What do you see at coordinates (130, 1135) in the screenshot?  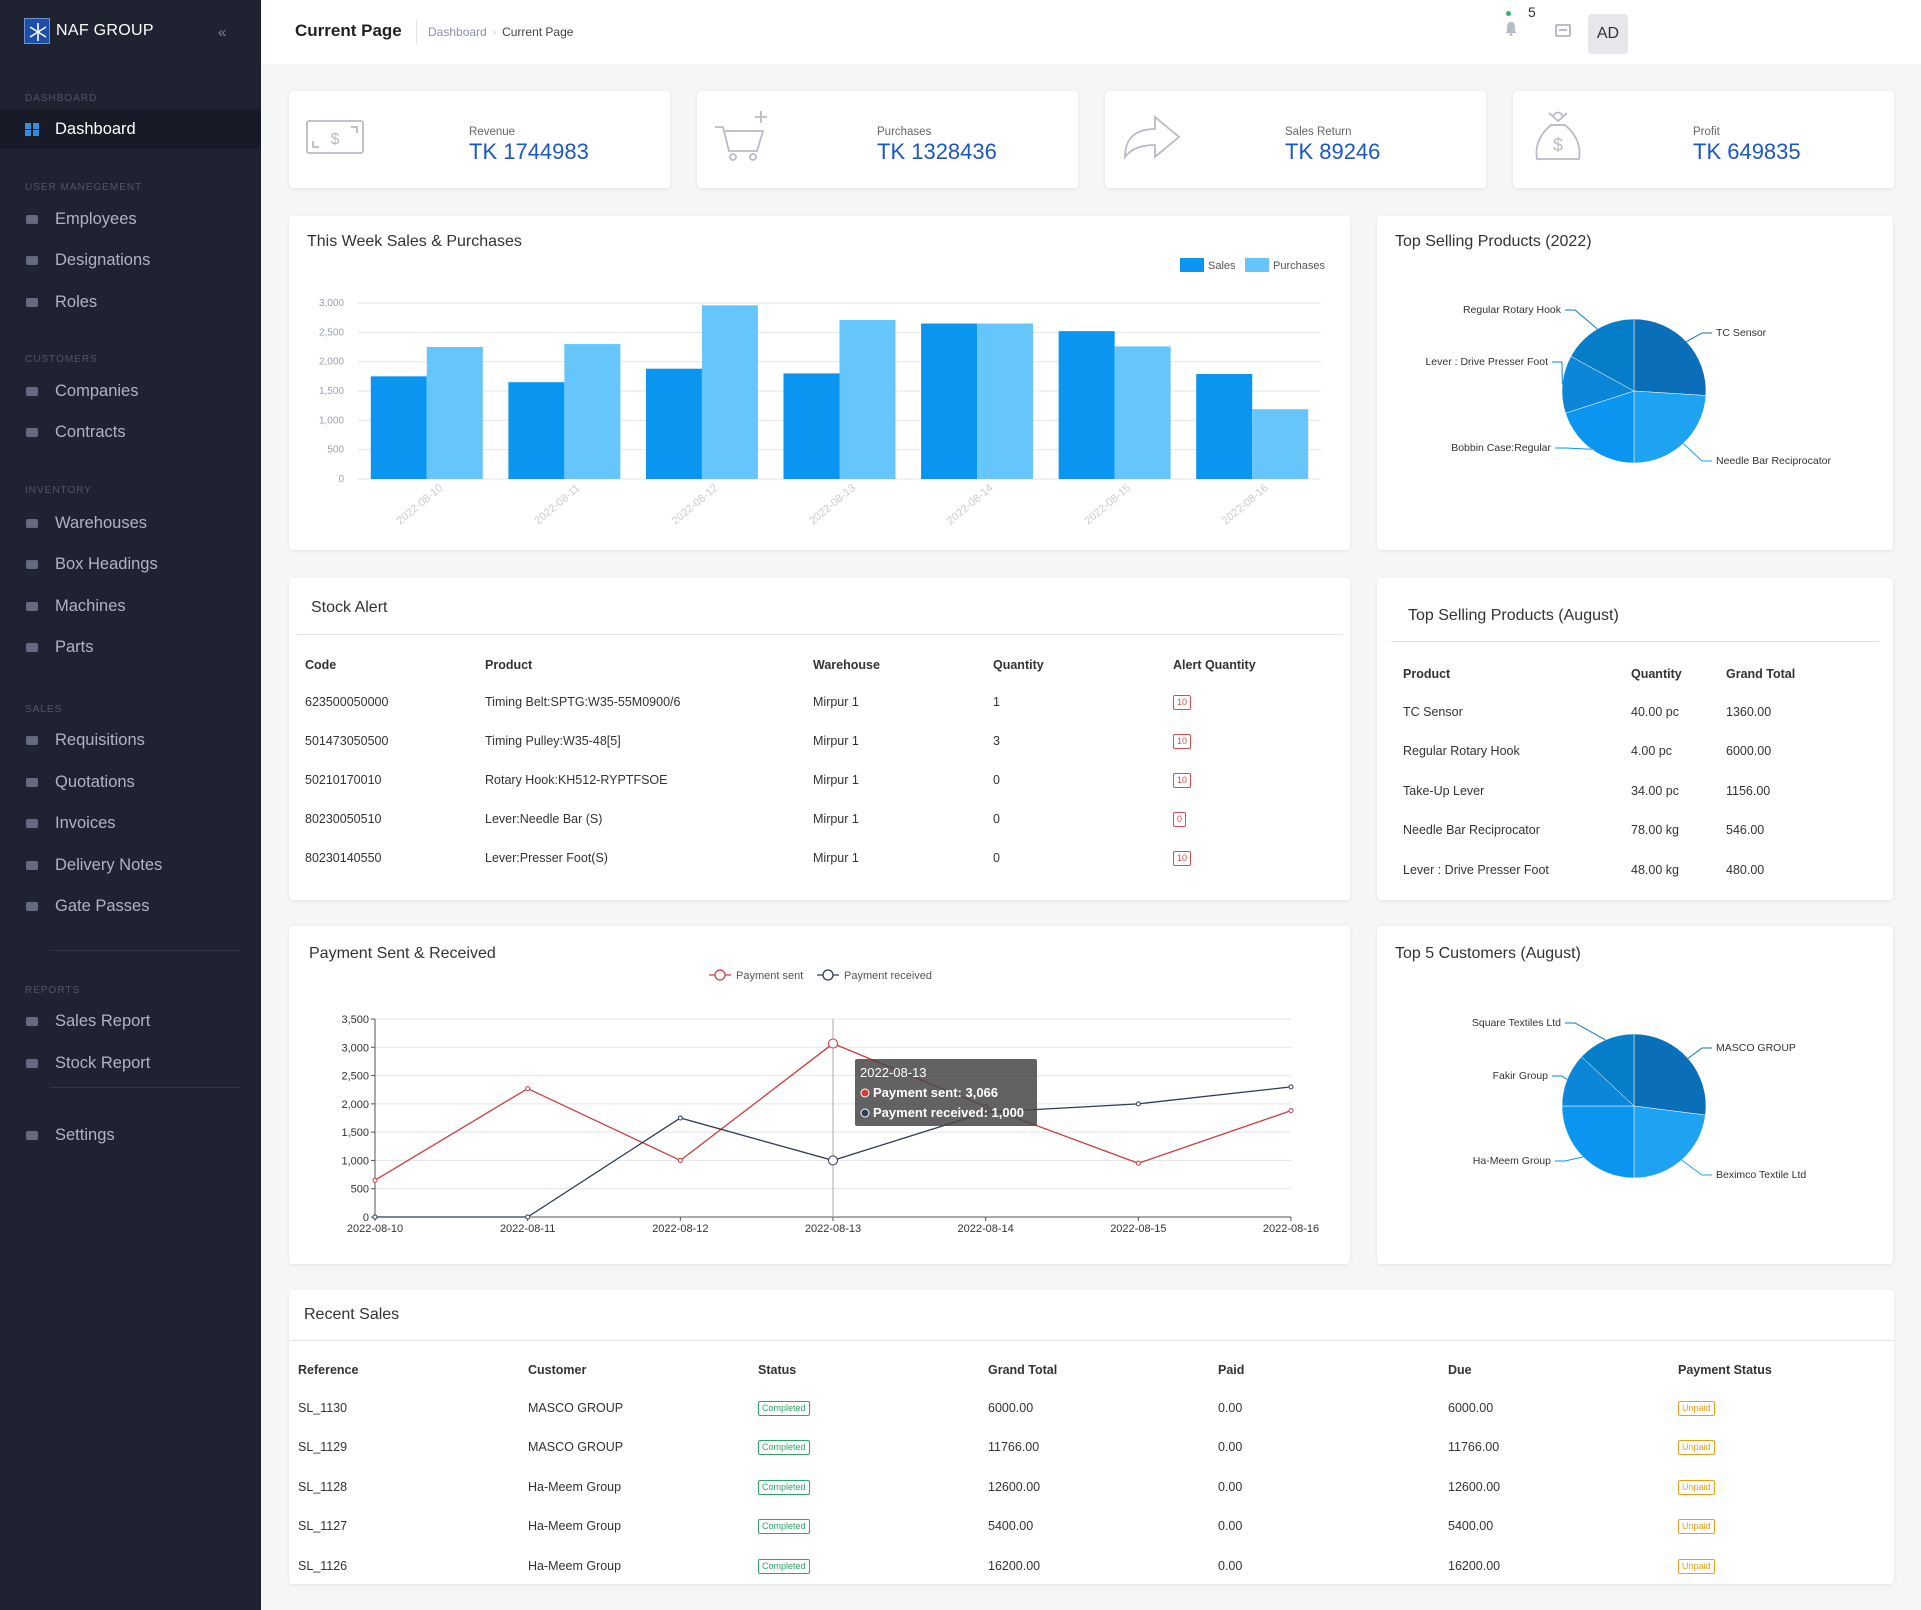 I see `sidebar-item-settings: Settings` at bounding box center [130, 1135].